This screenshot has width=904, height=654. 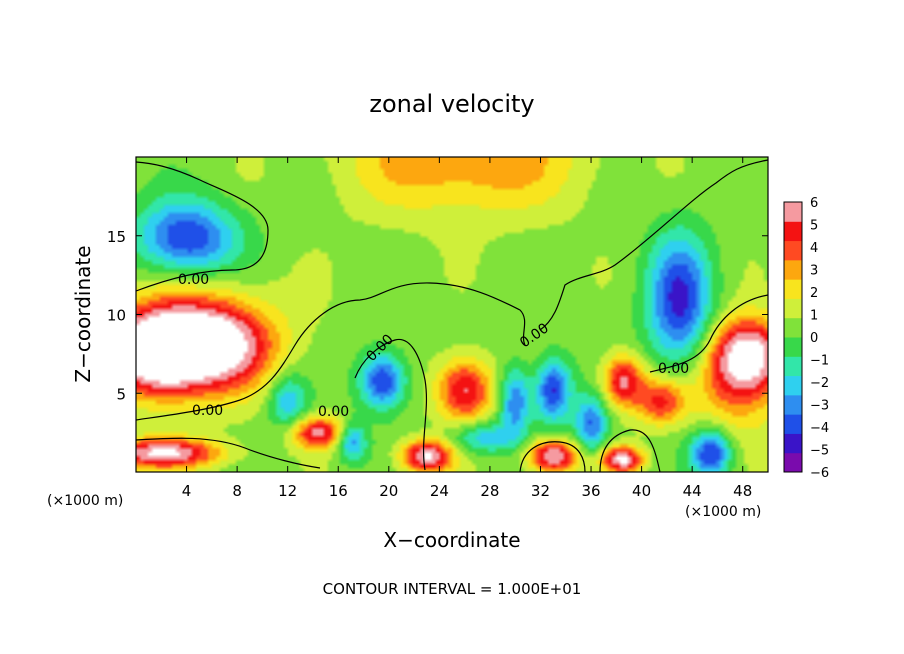 What do you see at coordinates (641, 491) in the screenshot?
I see `x-tick-label: 40` at bounding box center [641, 491].